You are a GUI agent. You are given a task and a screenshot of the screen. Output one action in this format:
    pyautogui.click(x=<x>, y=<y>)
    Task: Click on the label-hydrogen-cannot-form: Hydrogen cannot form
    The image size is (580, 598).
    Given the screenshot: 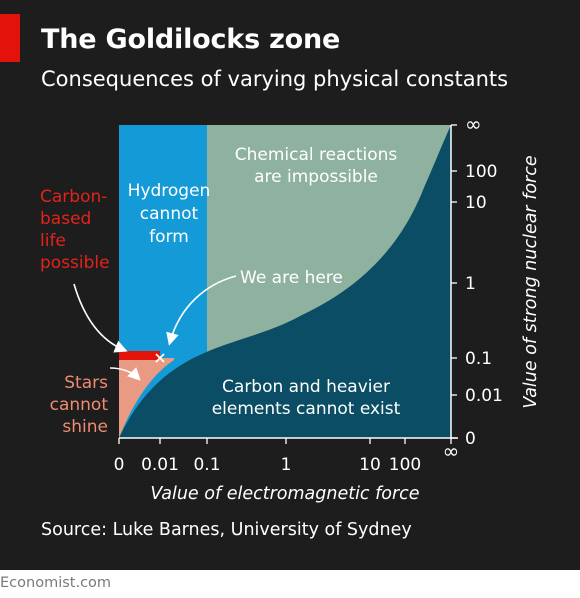 What is the action you would take?
    pyautogui.click(x=169, y=214)
    